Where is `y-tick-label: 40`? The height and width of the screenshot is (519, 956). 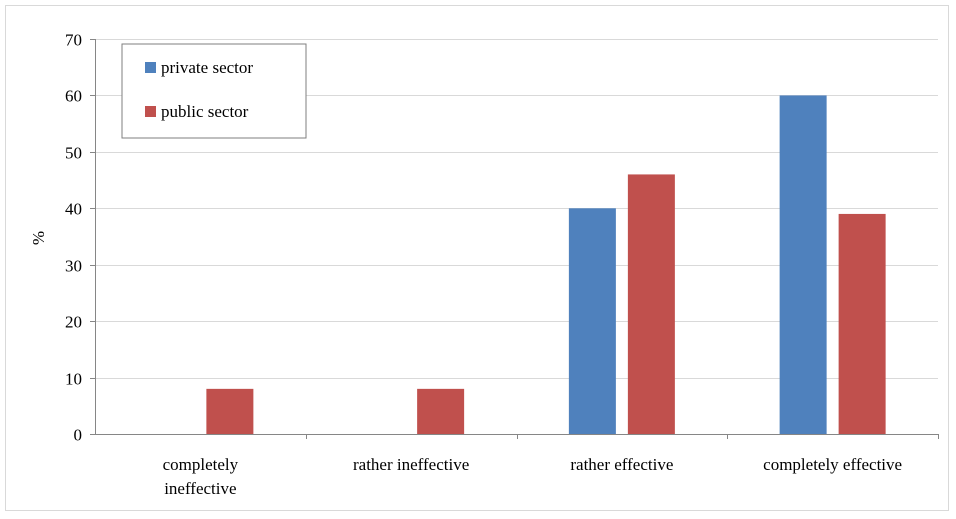
y-tick-label: 40 is located at coordinates (73, 209).